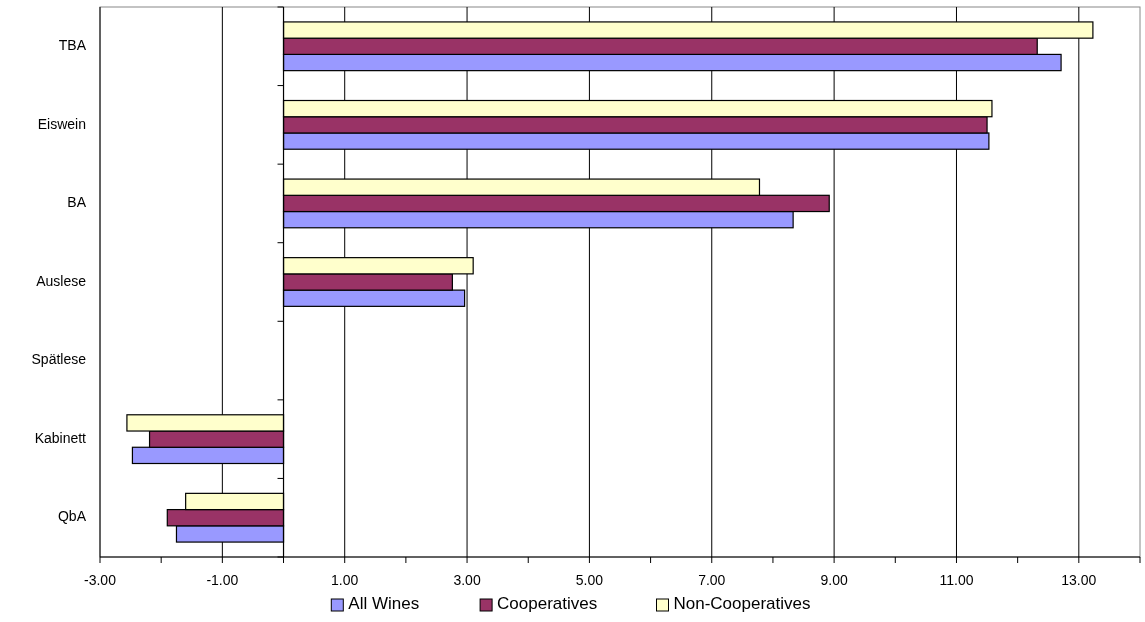  I want to click on y-tick-label: Eiswein, so click(61, 123).